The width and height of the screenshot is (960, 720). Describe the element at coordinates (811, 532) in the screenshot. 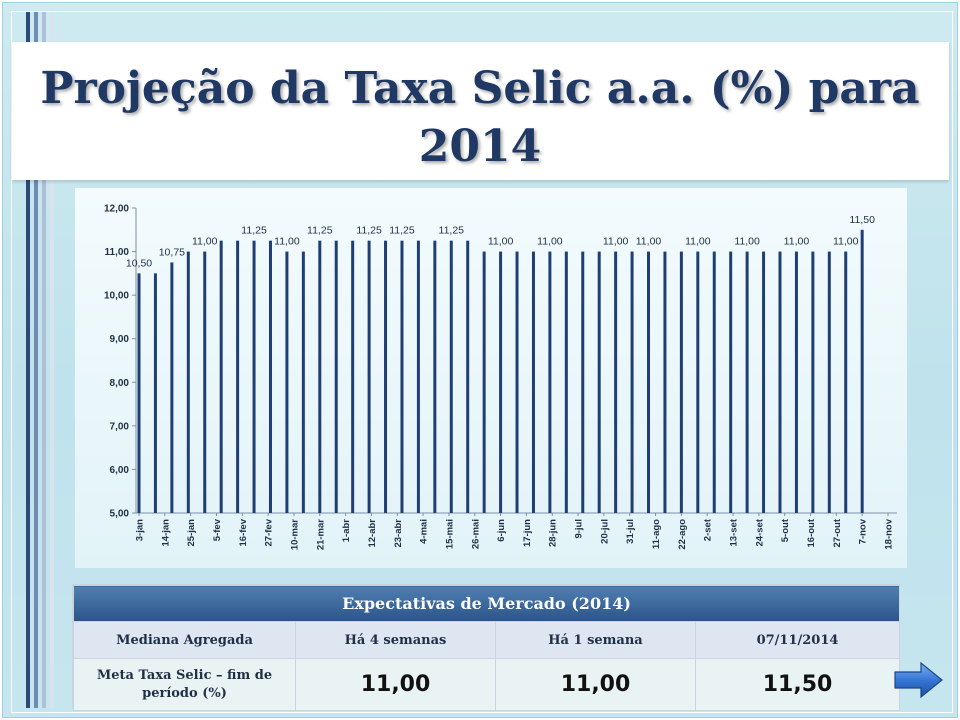

I see `x-tick-label: 16-out` at that location.